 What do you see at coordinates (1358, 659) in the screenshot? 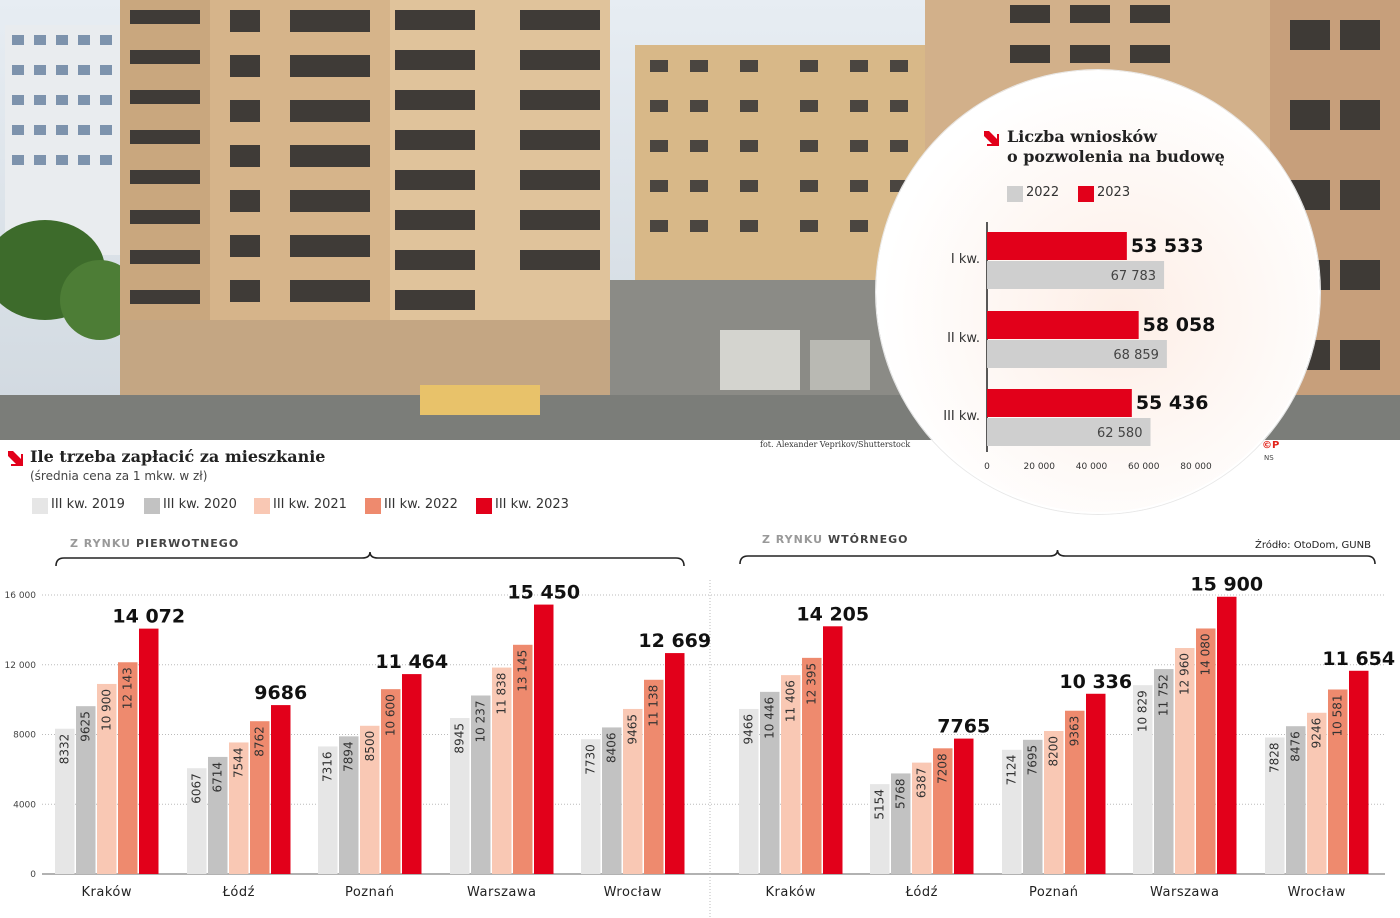
I see `secondary-value-label-2023: 11 654` at bounding box center [1358, 659].